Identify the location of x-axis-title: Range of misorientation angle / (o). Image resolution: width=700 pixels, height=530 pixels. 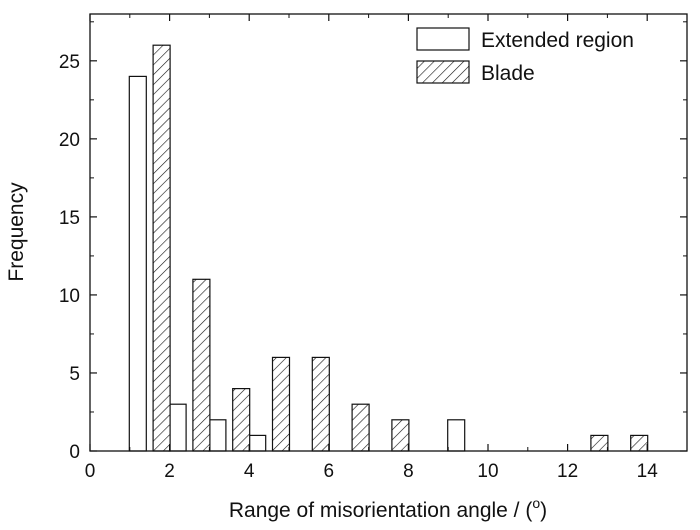
(388, 508).